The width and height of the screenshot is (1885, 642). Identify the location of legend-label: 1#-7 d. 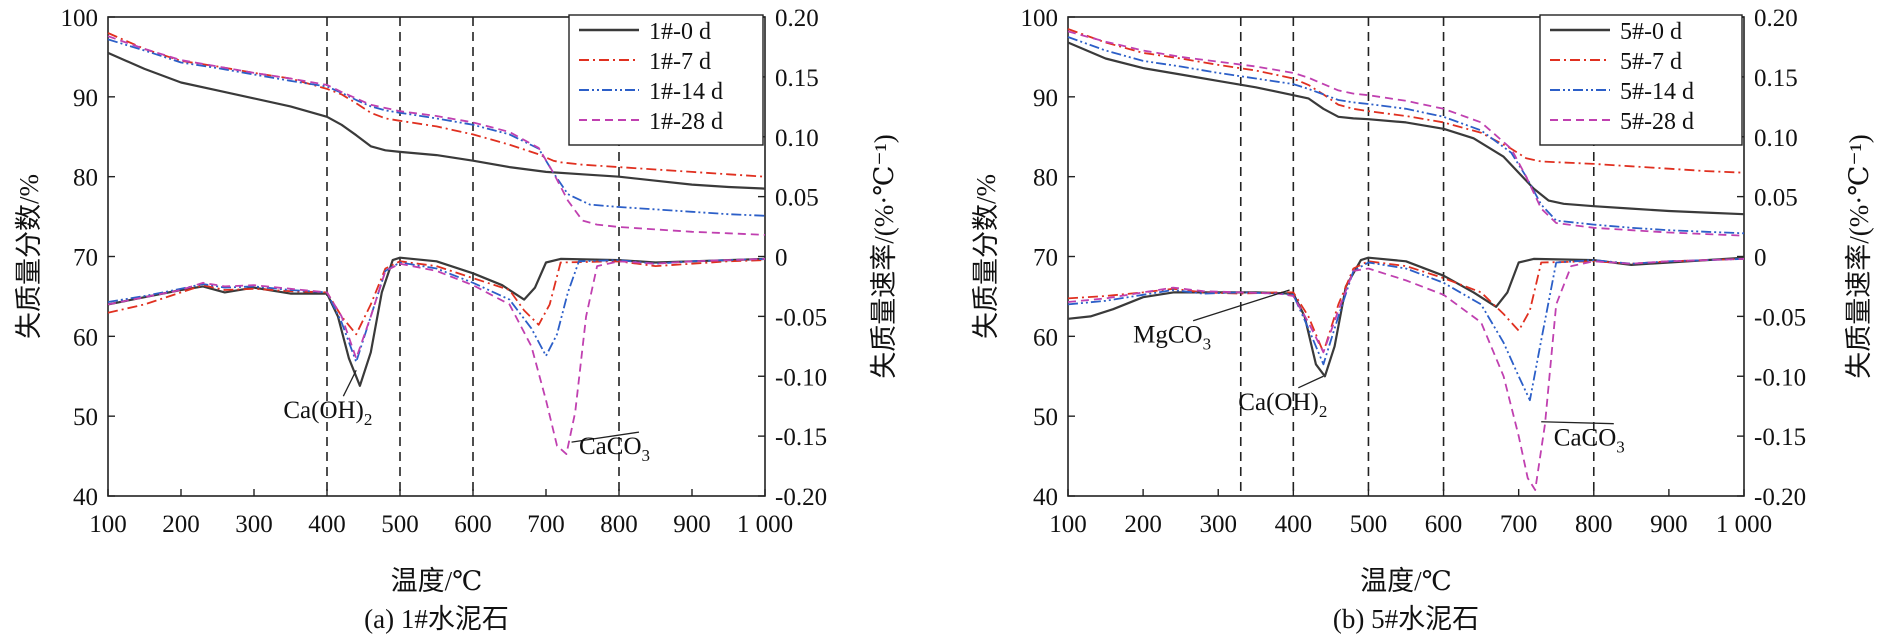
(680, 62).